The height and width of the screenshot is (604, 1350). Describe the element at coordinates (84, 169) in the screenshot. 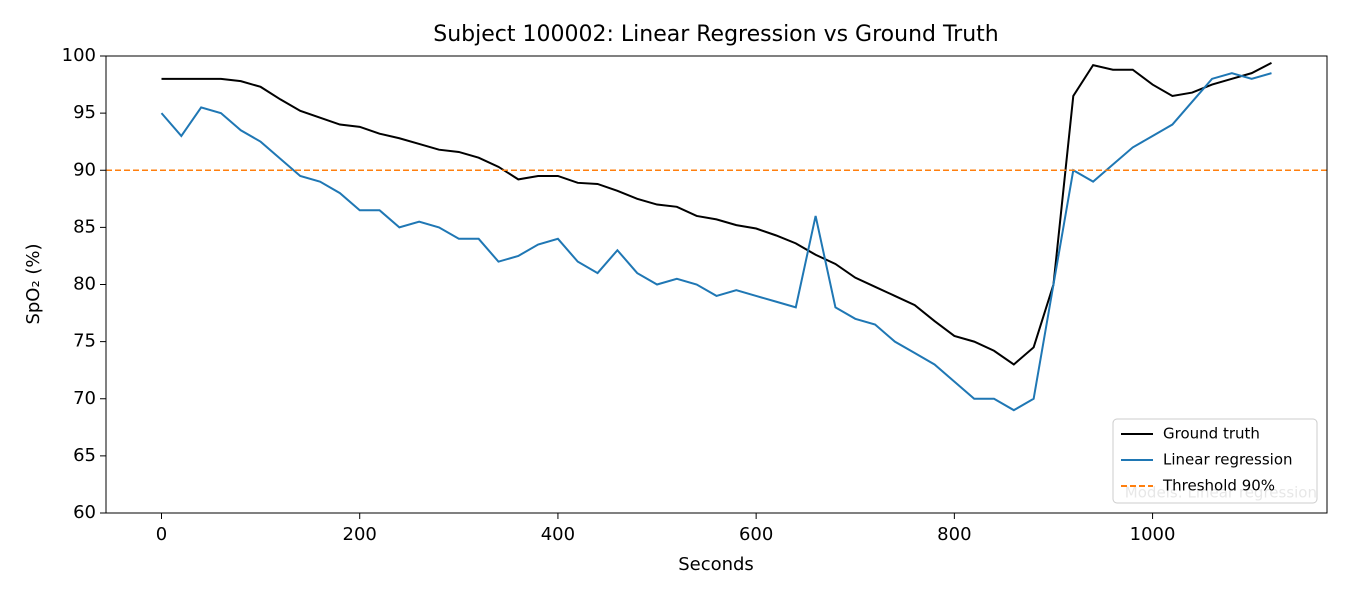

I see `y-tick-label: 90` at that location.